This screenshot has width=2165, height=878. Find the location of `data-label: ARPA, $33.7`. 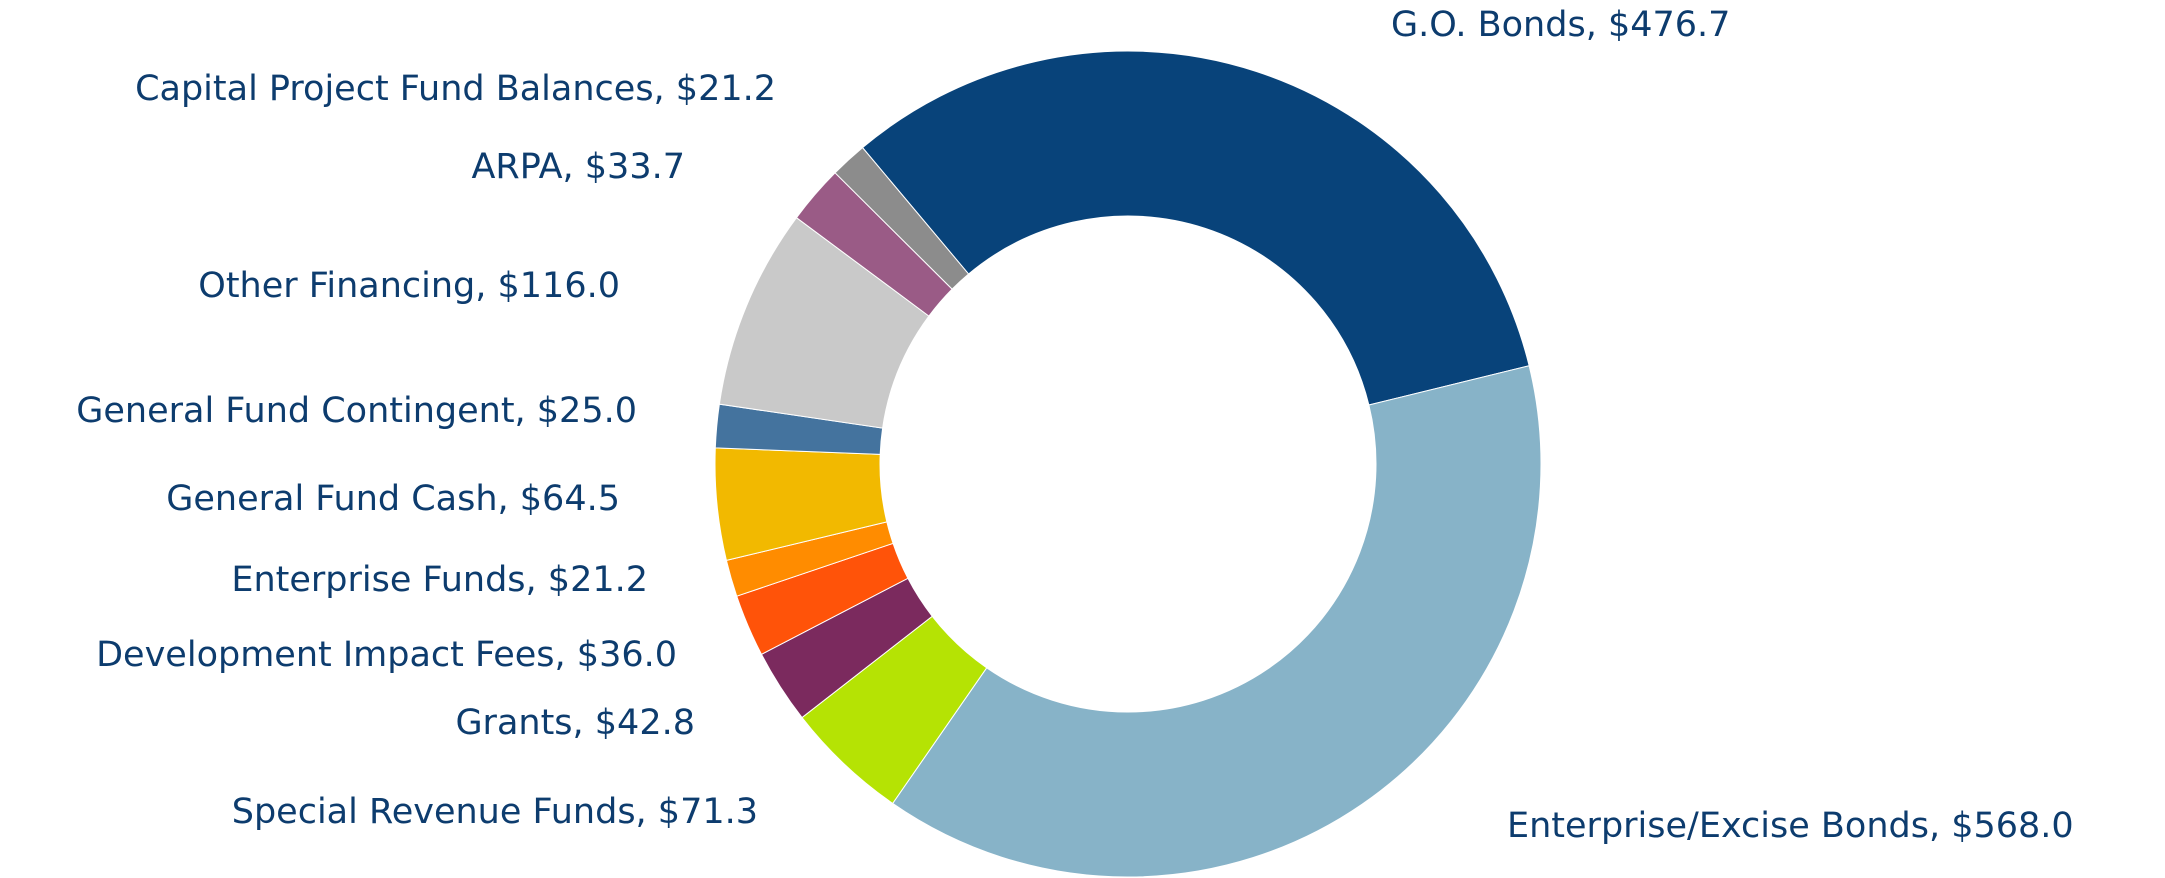

data-label: ARPA, $33.7 is located at coordinates (578, 167).